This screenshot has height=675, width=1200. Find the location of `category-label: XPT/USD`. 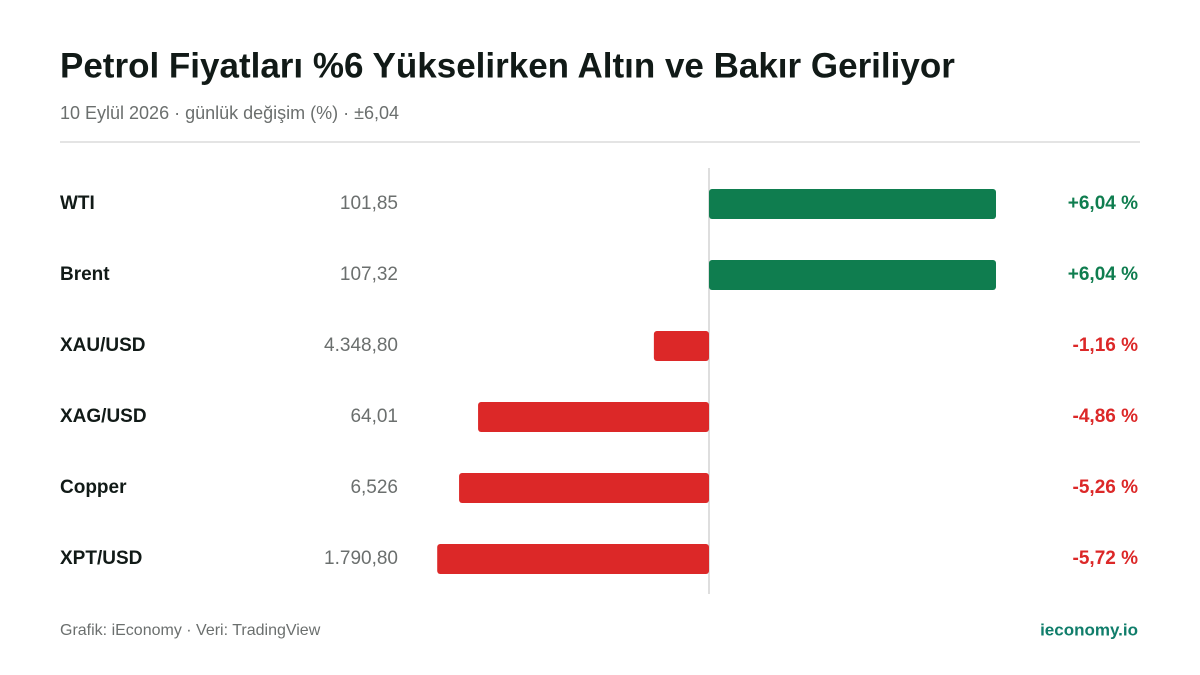

category-label: XPT/USD is located at coordinates (101, 558).